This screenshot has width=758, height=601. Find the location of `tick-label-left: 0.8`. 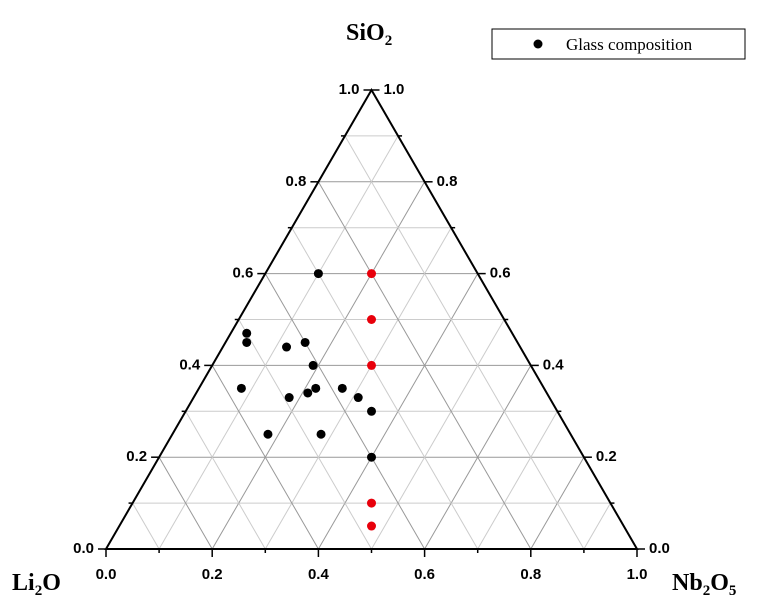

tick-label-left: 0.8 is located at coordinates (296, 181).